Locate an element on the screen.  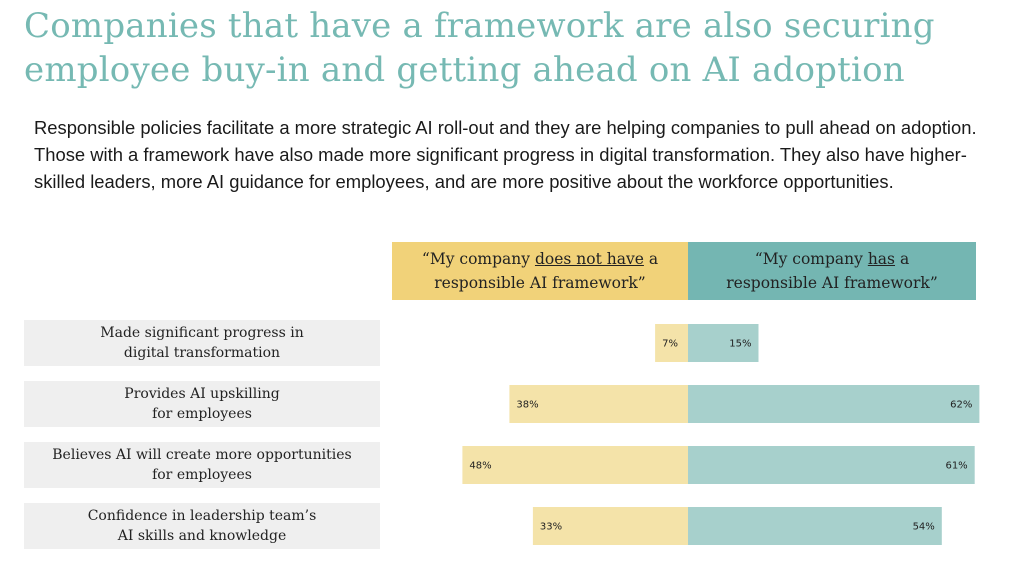
header-left-mid: a is located at coordinates (651, 259).